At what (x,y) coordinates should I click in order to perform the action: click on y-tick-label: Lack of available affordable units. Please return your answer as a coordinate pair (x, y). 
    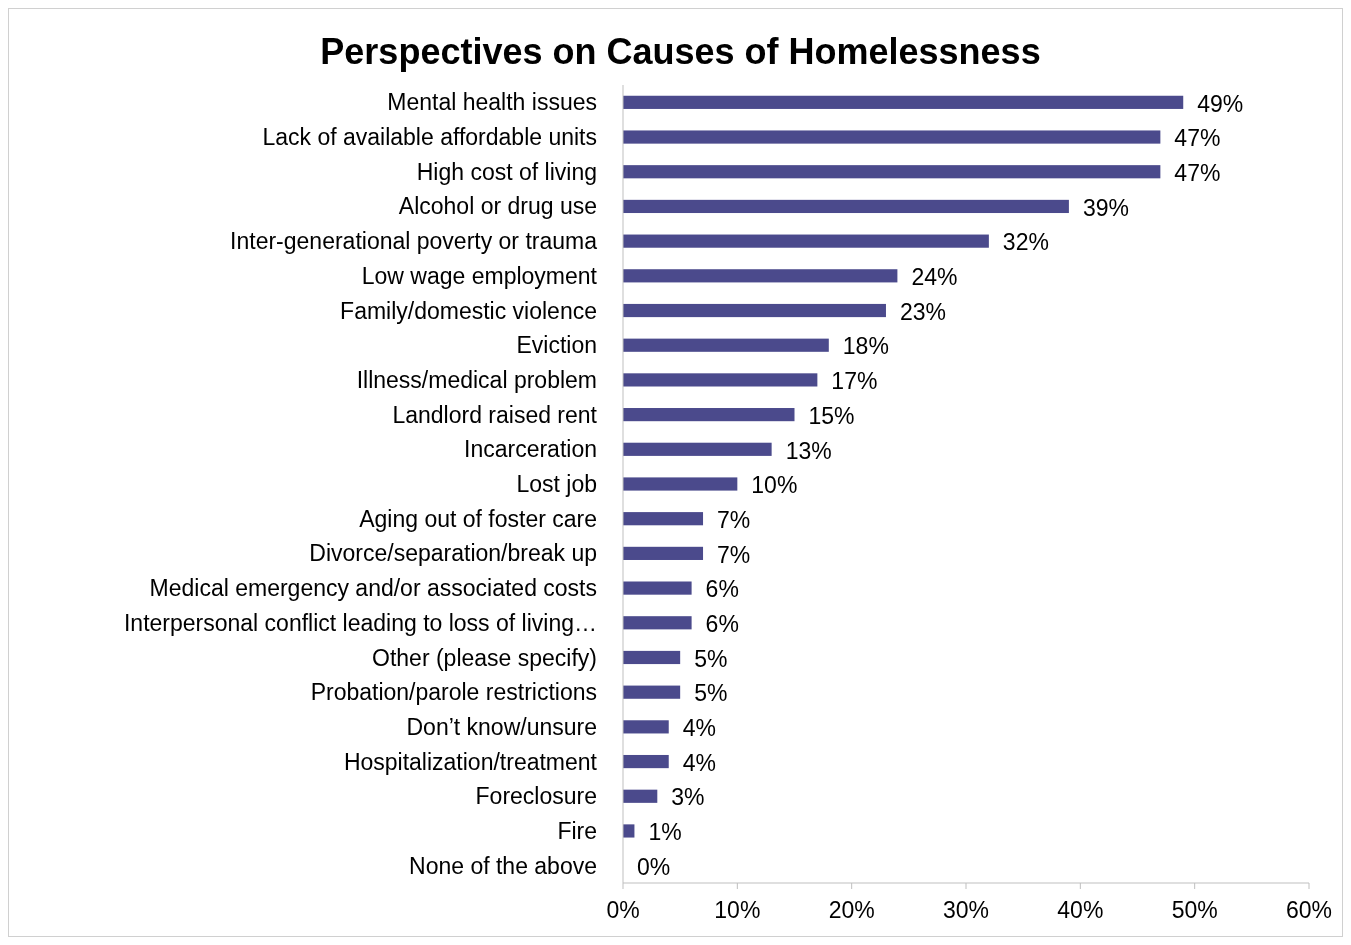
    Looking at the image, I should click on (429, 137).